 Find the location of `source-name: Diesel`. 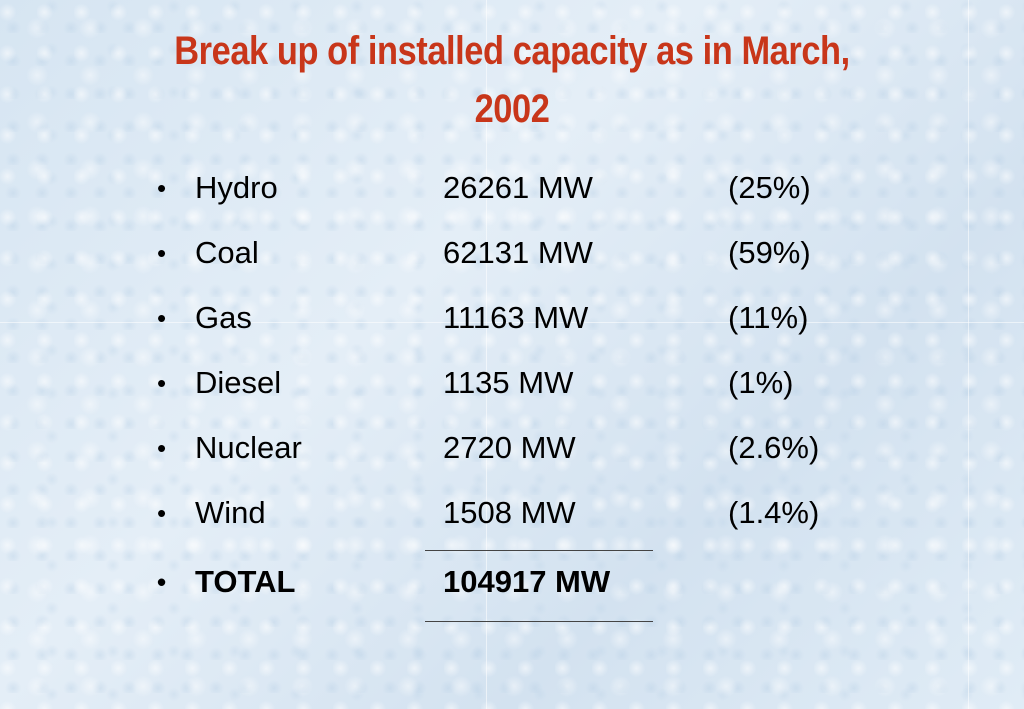

source-name: Diesel is located at coordinates (238, 382).